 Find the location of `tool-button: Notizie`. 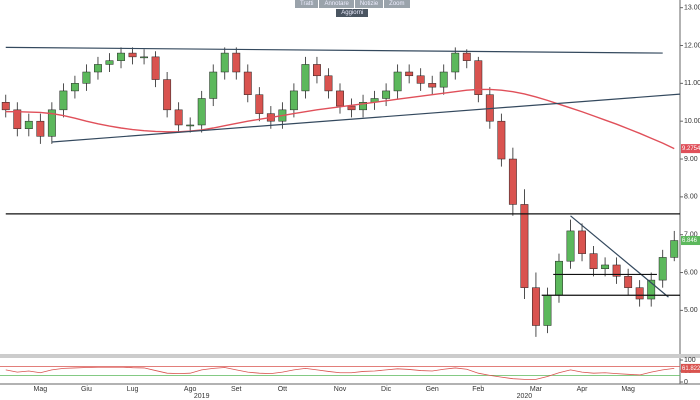

tool-button: Notizie is located at coordinates (369, 4).